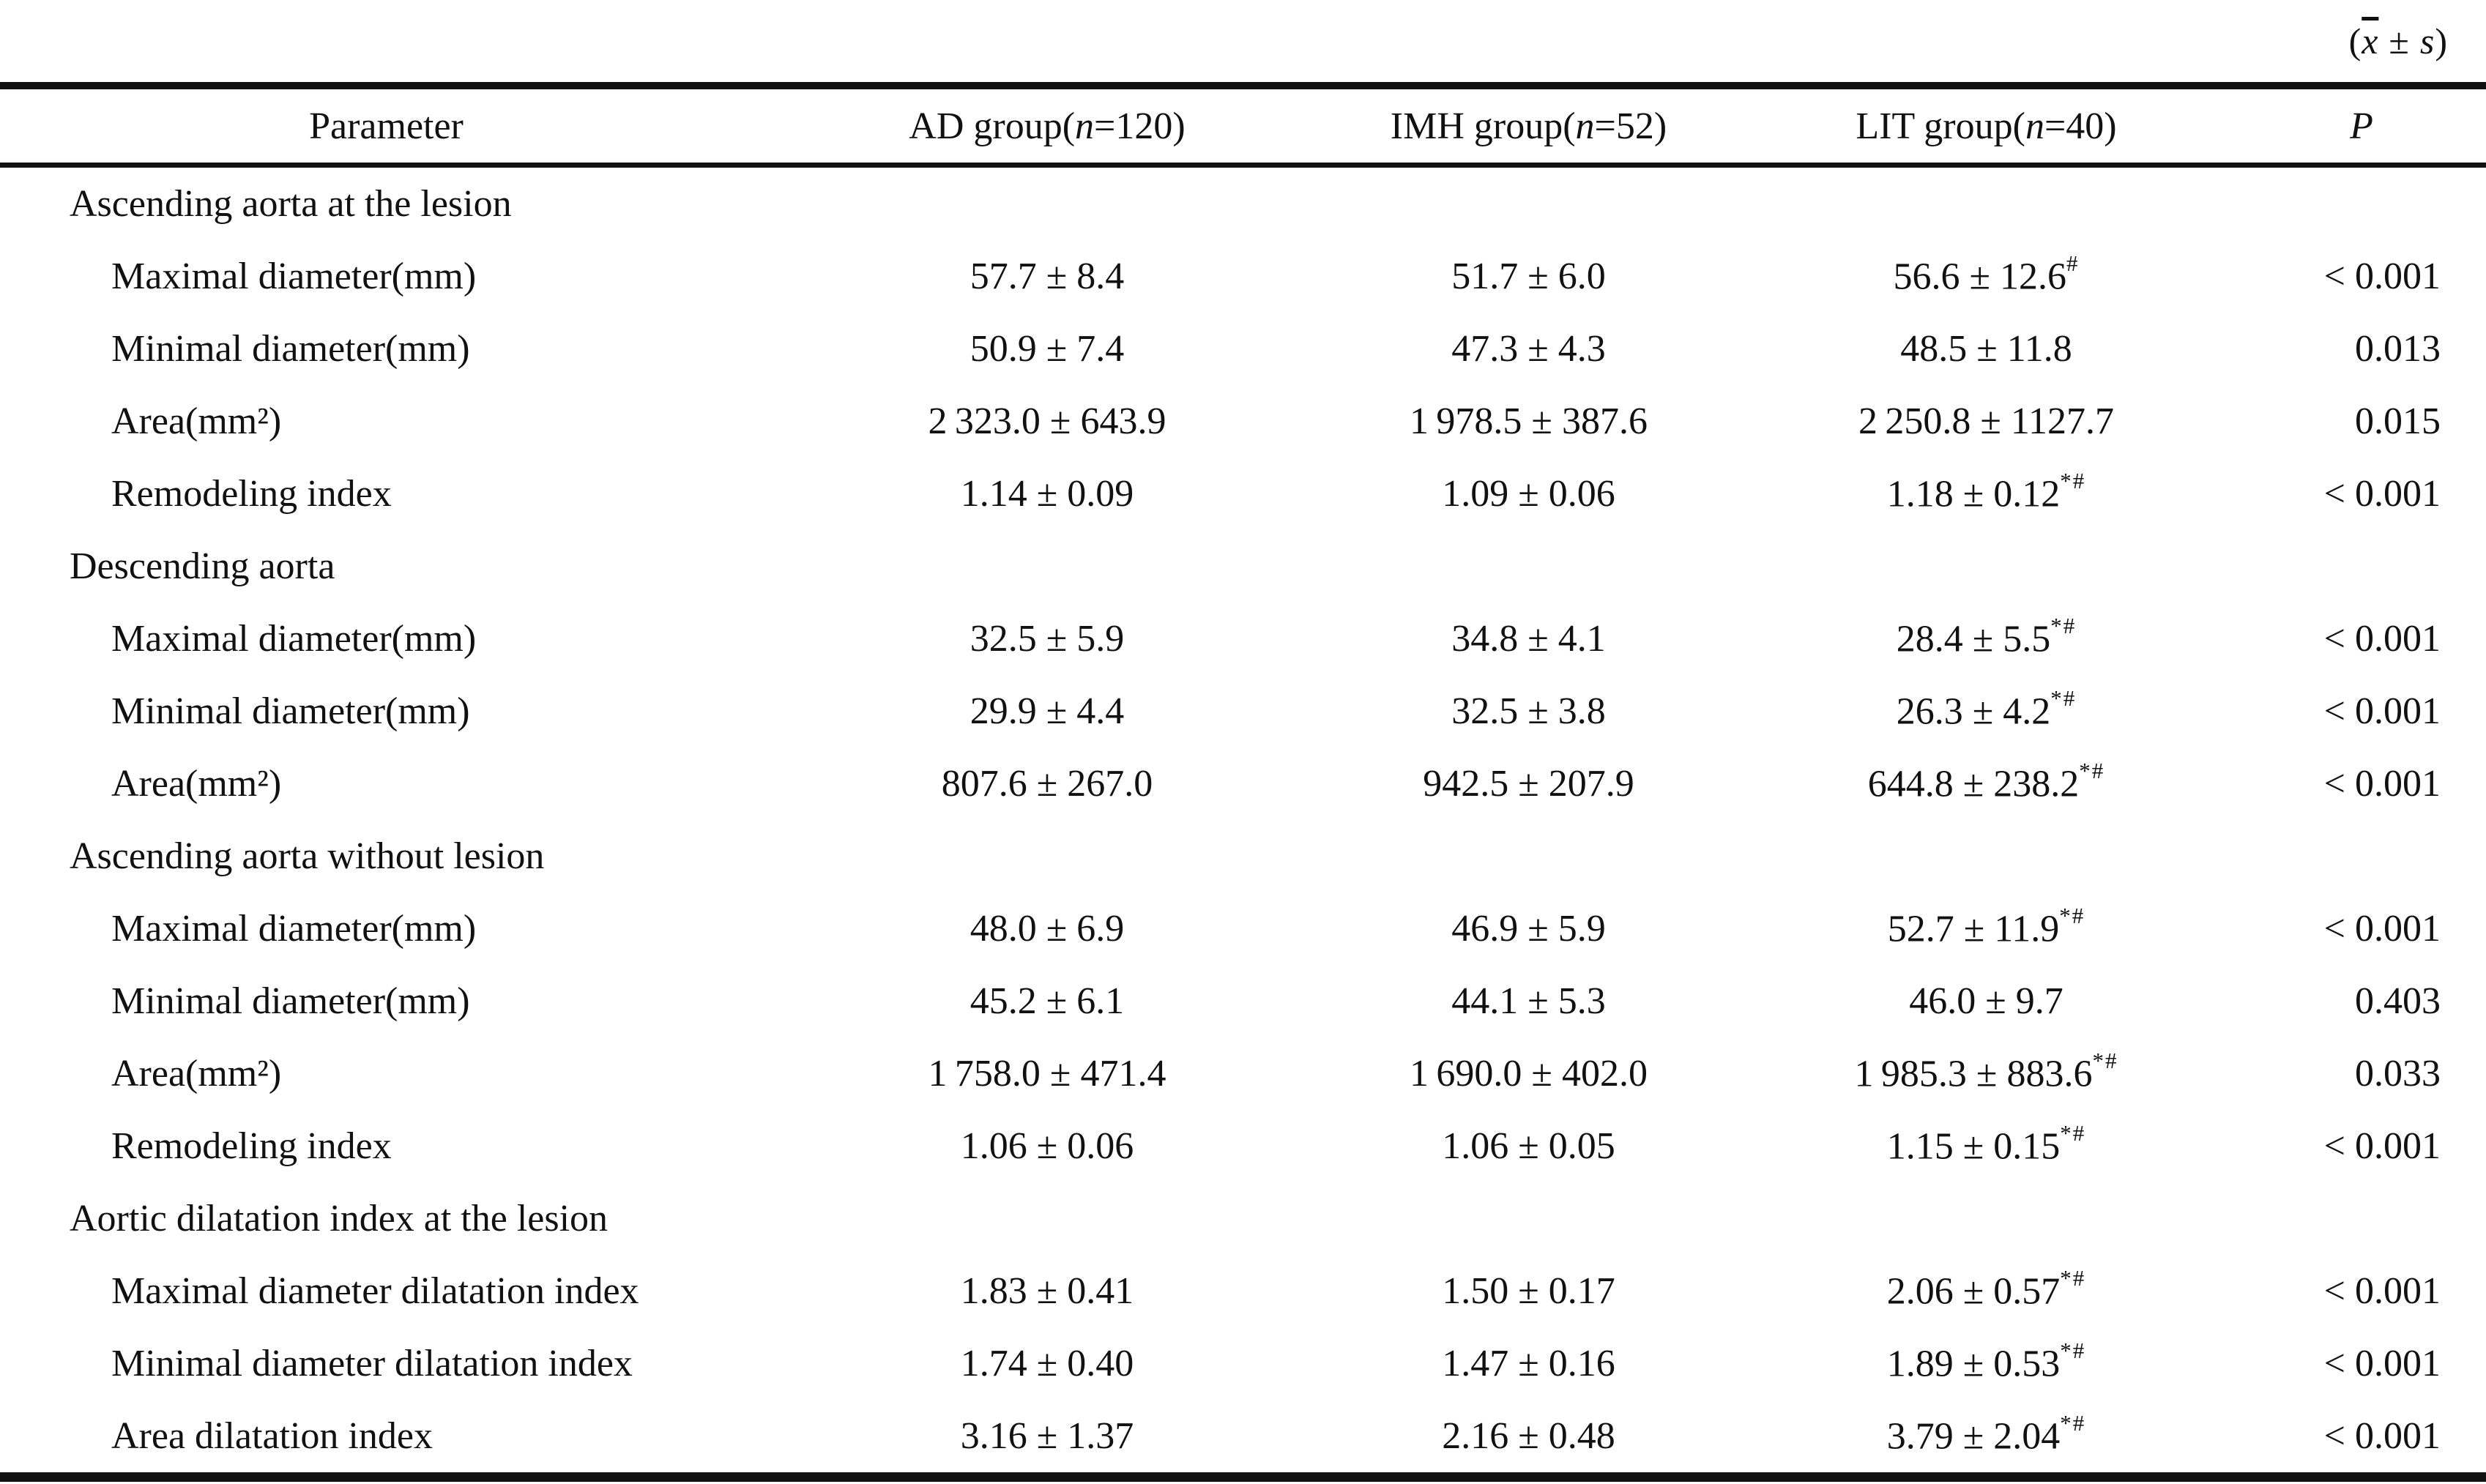  What do you see at coordinates (202, 566) in the screenshot?
I see `section-label: Descending aorta` at bounding box center [202, 566].